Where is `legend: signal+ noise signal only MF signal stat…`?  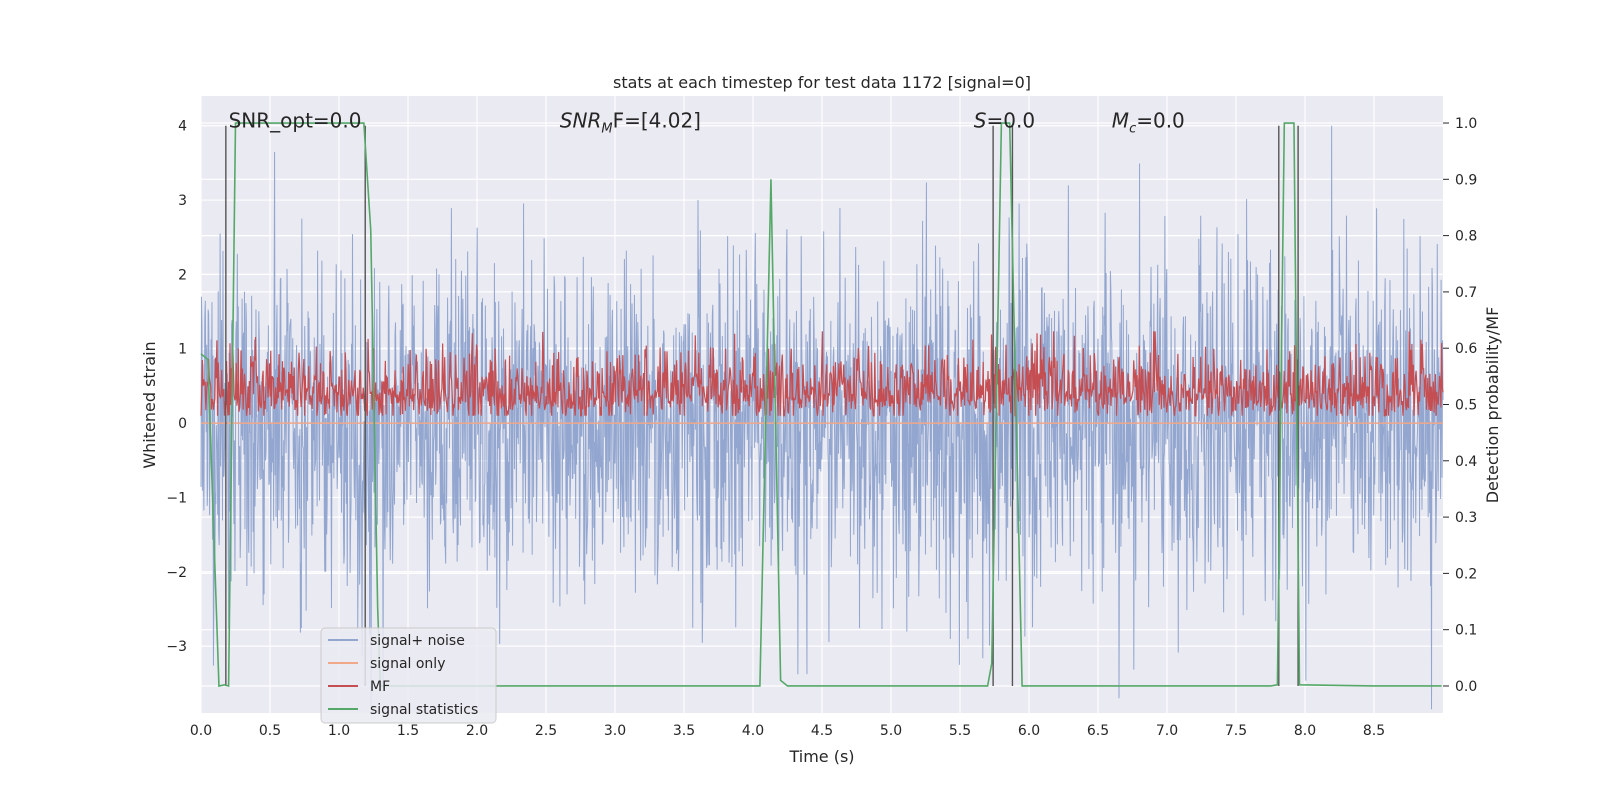
legend: signal+ noise signal only MF signal stat… is located at coordinates (408, 675).